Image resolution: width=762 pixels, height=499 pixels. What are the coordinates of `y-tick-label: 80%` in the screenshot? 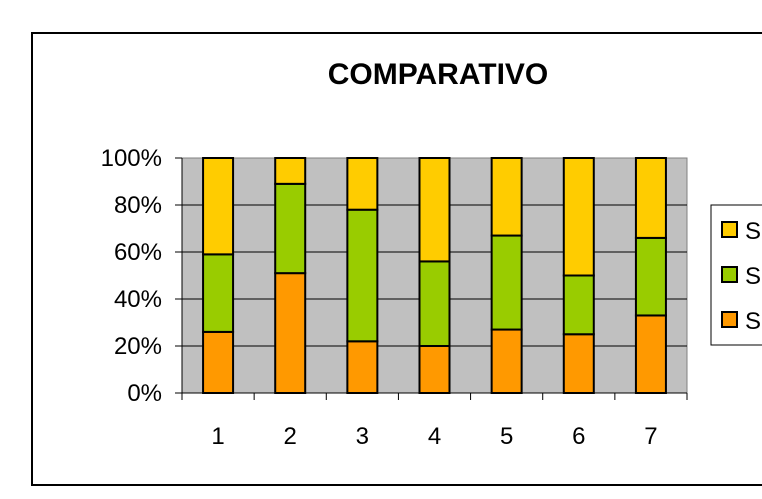 It's located at (138, 205).